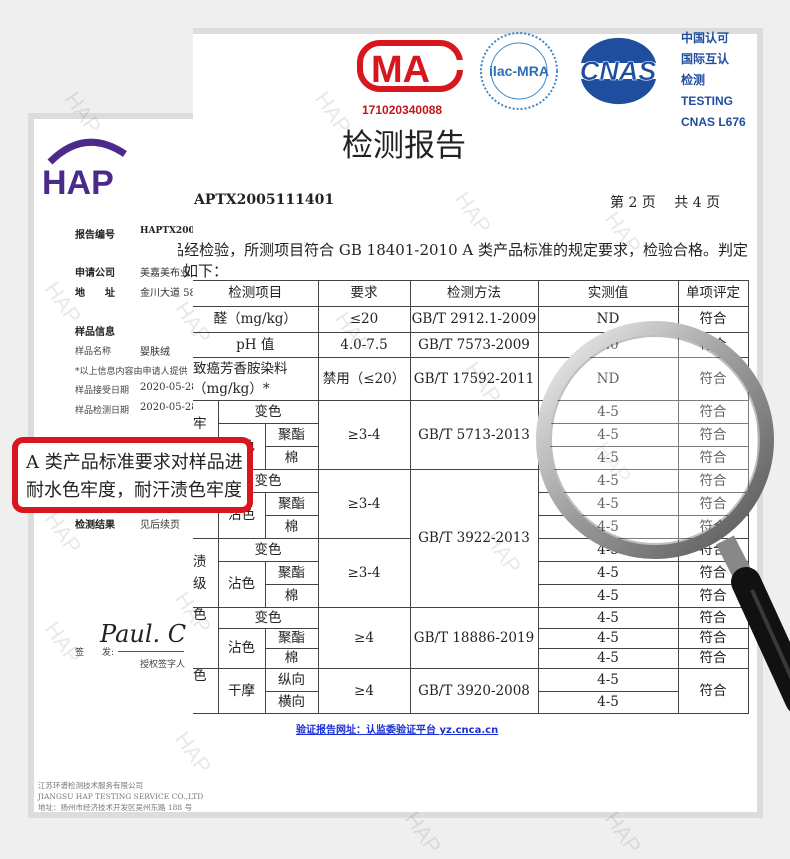 The width and height of the screenshot is (790, 859). What do you see at coordinates (639, 765) in the screenshot?
I see `report-page-2-lower` at bounding box center [639, 765].